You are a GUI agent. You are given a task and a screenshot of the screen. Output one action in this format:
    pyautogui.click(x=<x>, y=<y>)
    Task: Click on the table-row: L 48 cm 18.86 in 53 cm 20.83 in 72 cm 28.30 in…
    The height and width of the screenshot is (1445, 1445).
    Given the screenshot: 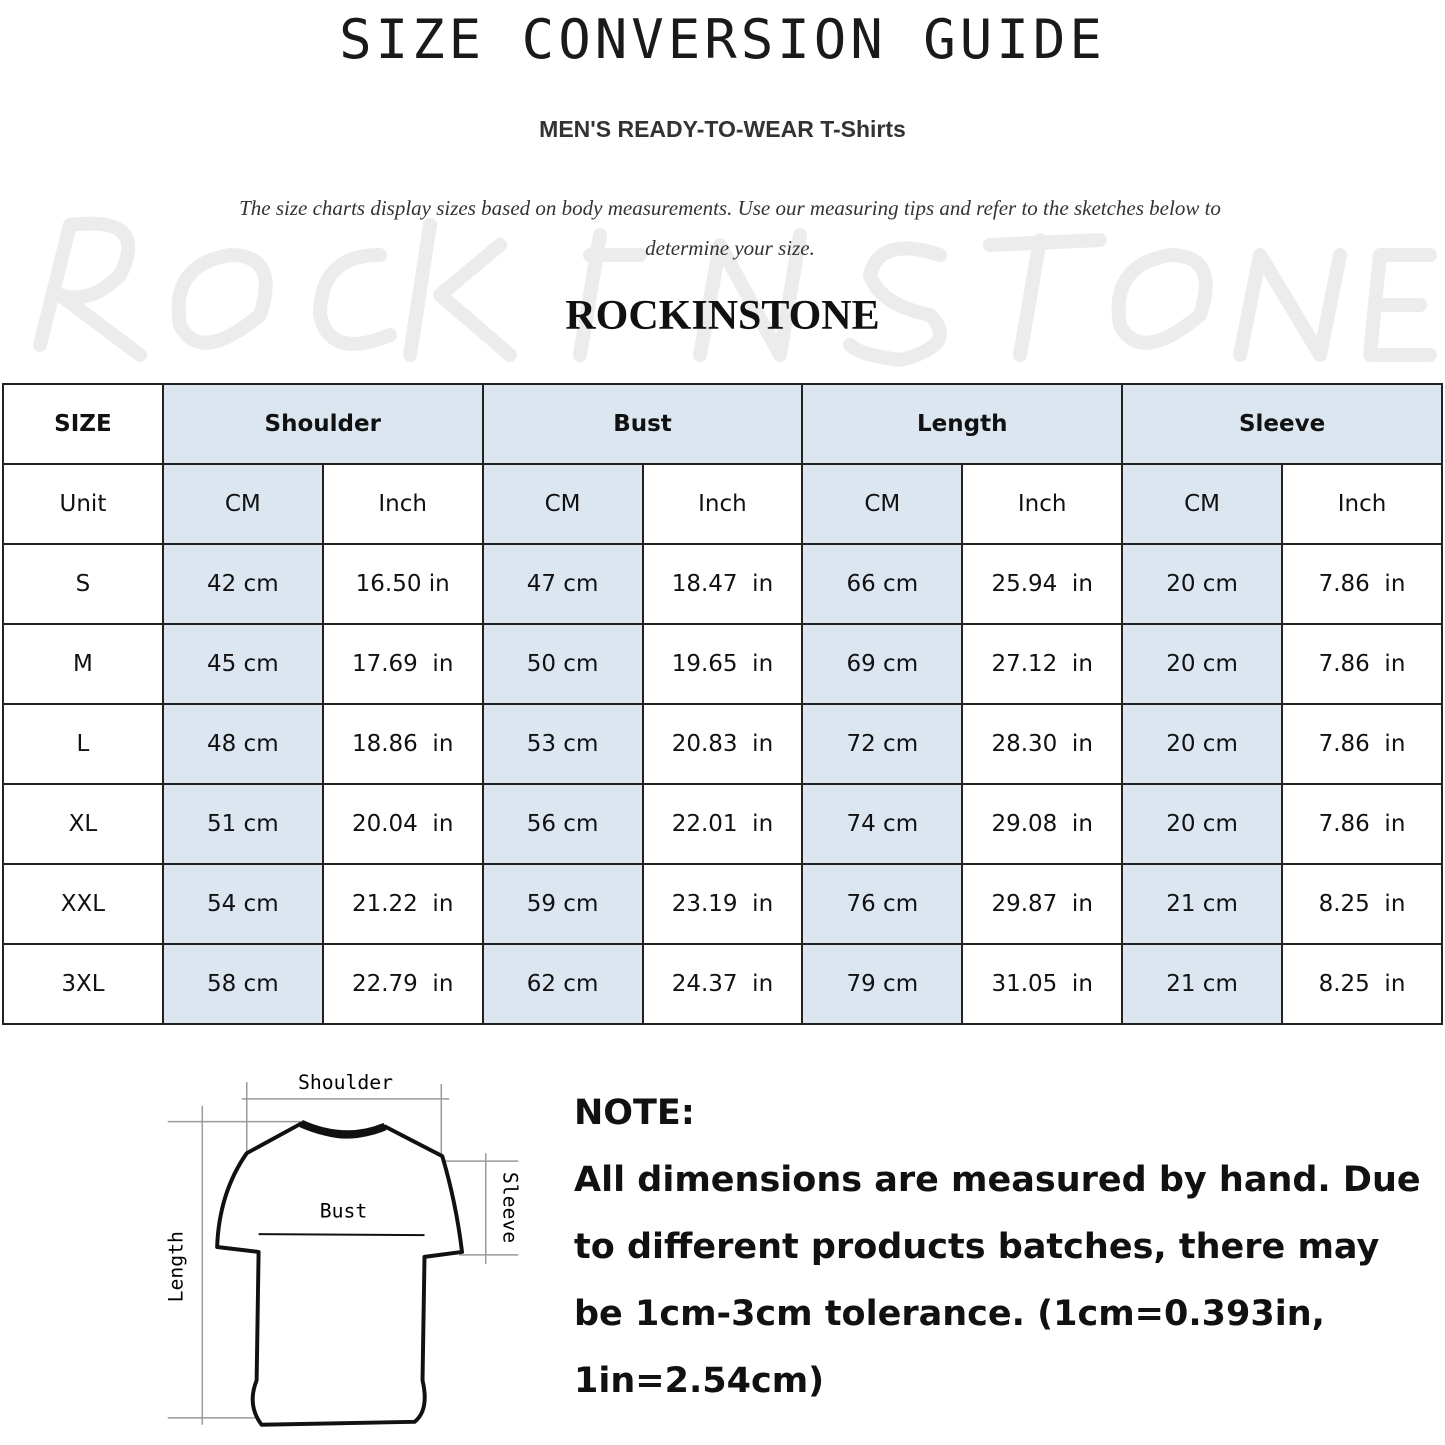 What is the action you would take?
    pyautogui.click(x=722, y=744)
    